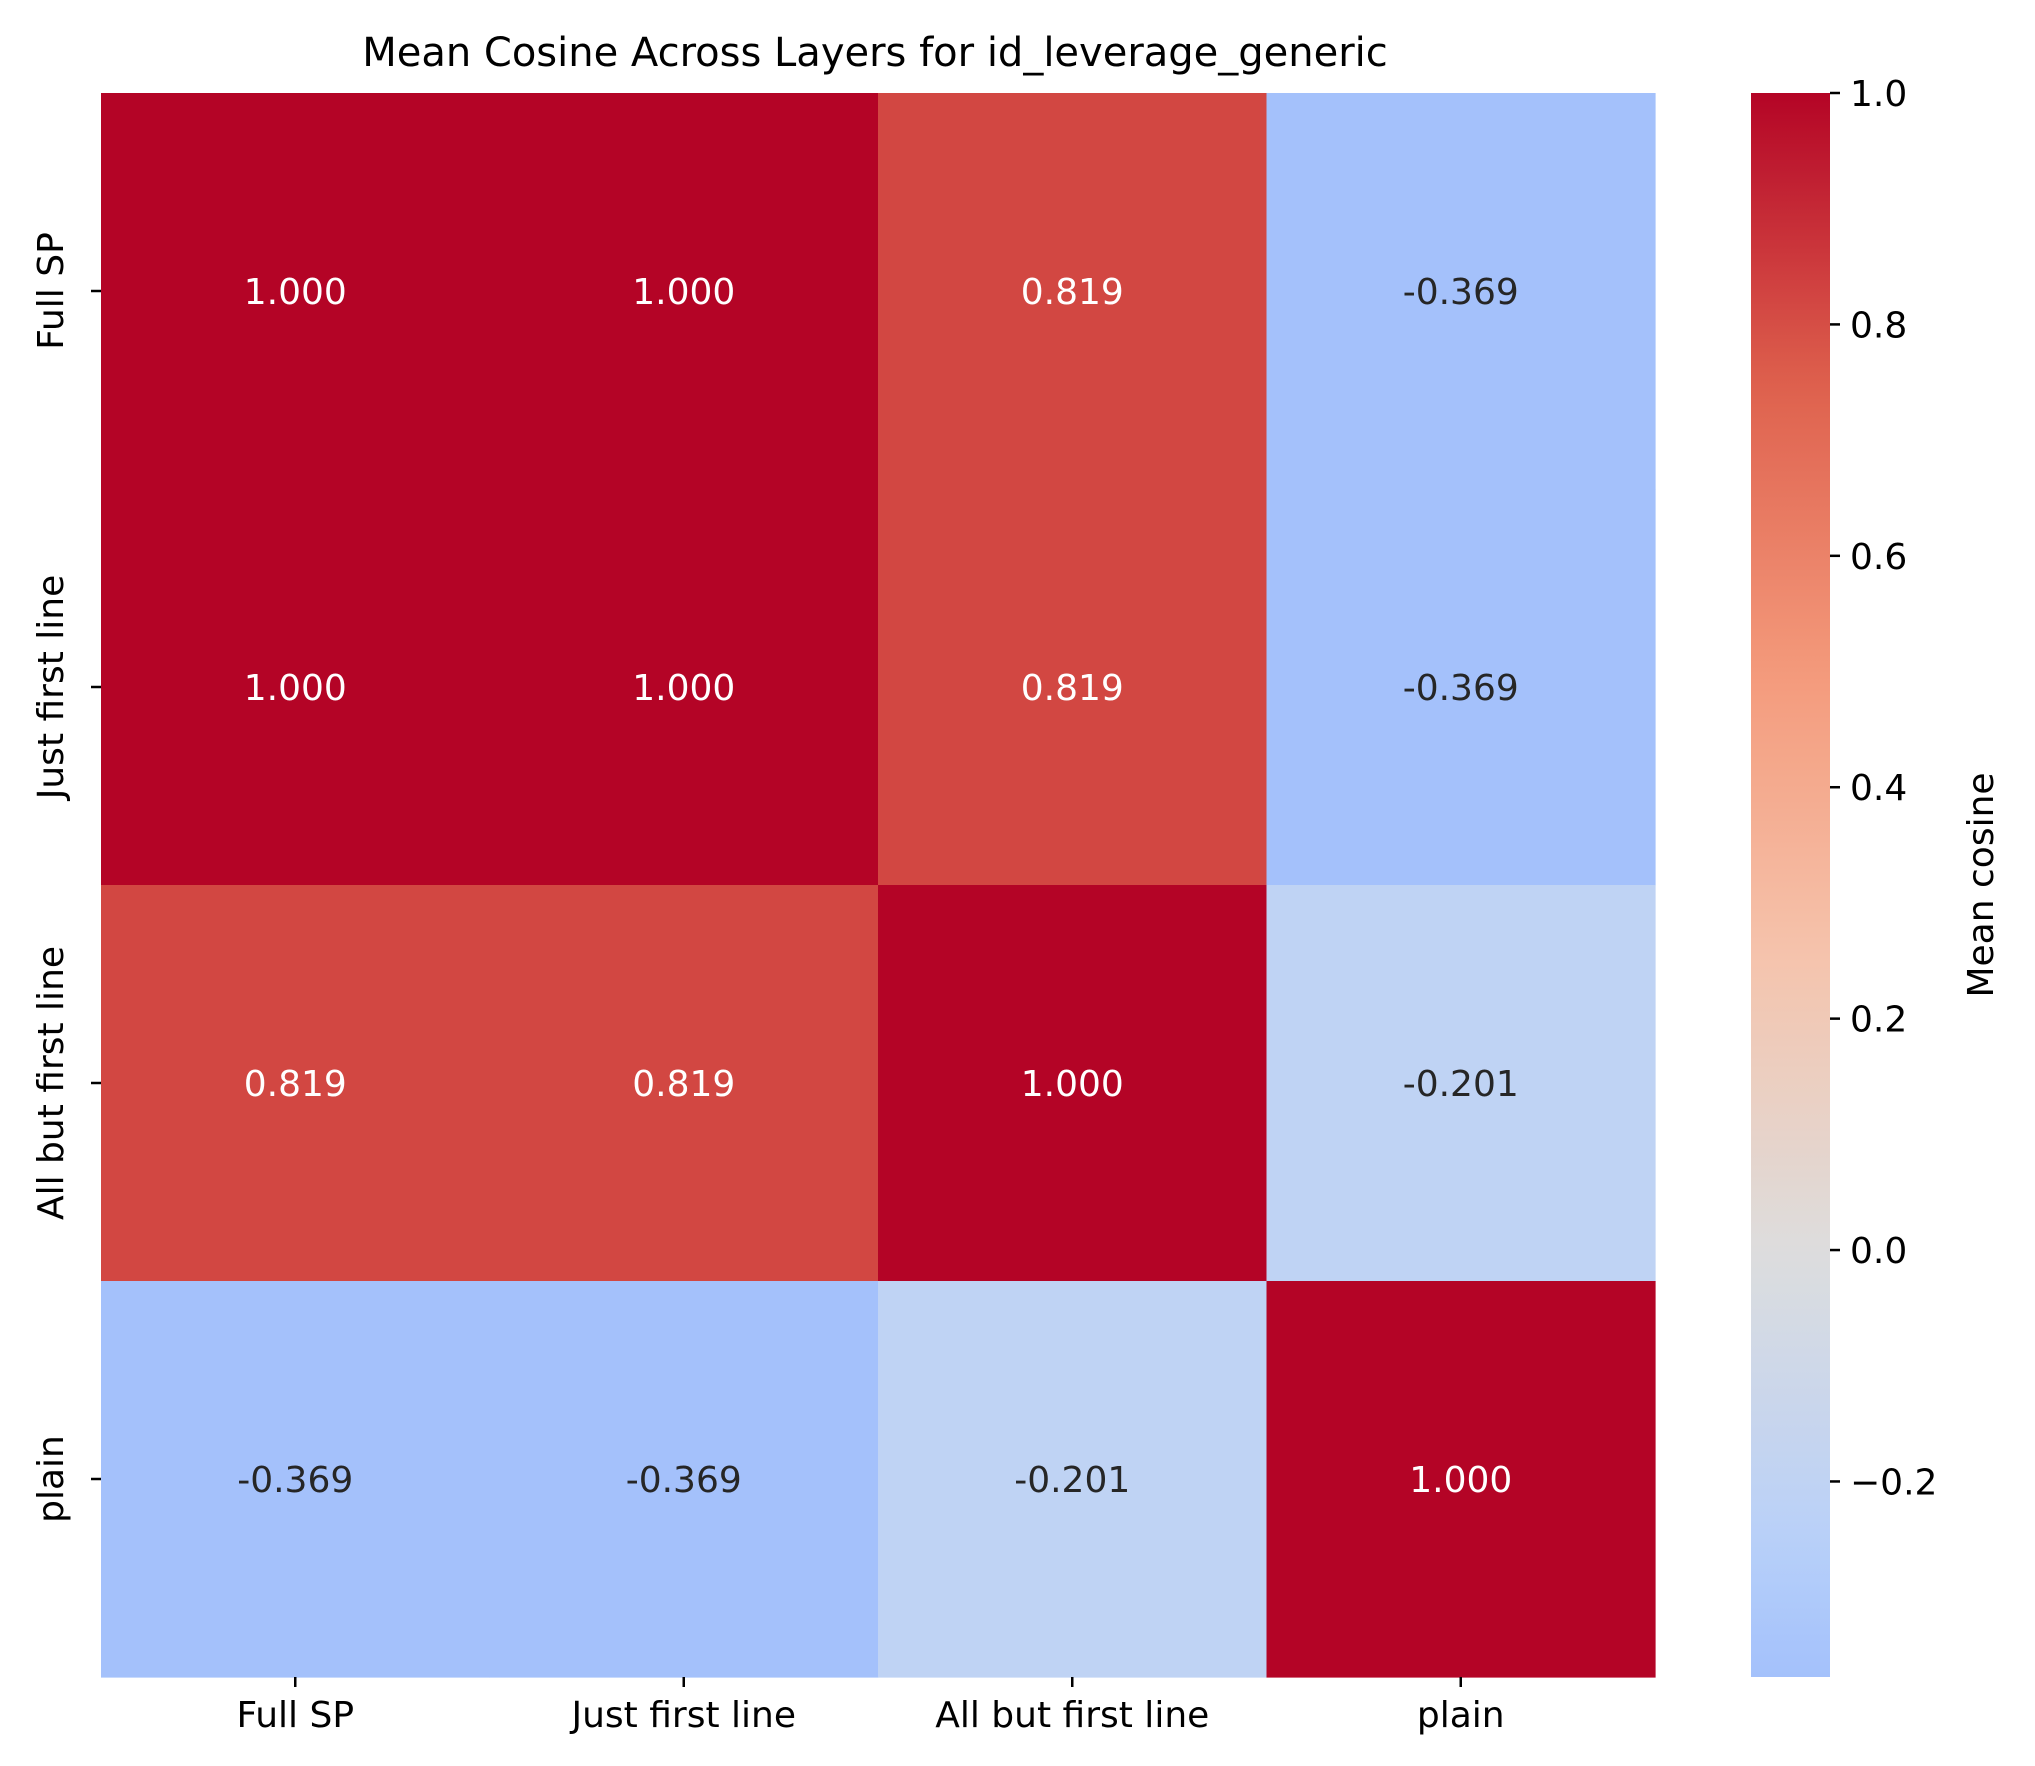 This screenshot has width=2035, height=1766. I want to click on x-tick-label: plain, so click(1461, 1715).